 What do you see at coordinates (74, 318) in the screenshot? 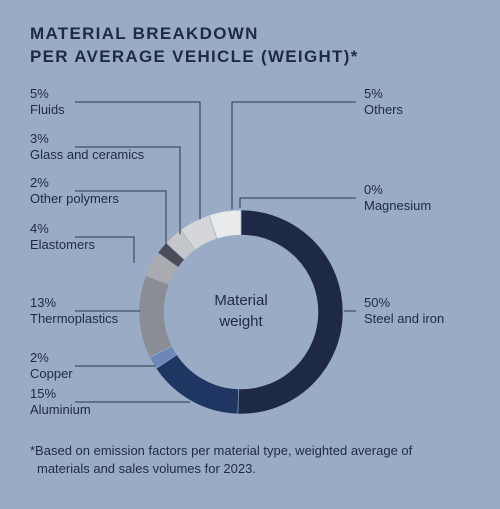
I see `label-name-thermoplastics: Thermoplastics` at bounding box center [74, 318].